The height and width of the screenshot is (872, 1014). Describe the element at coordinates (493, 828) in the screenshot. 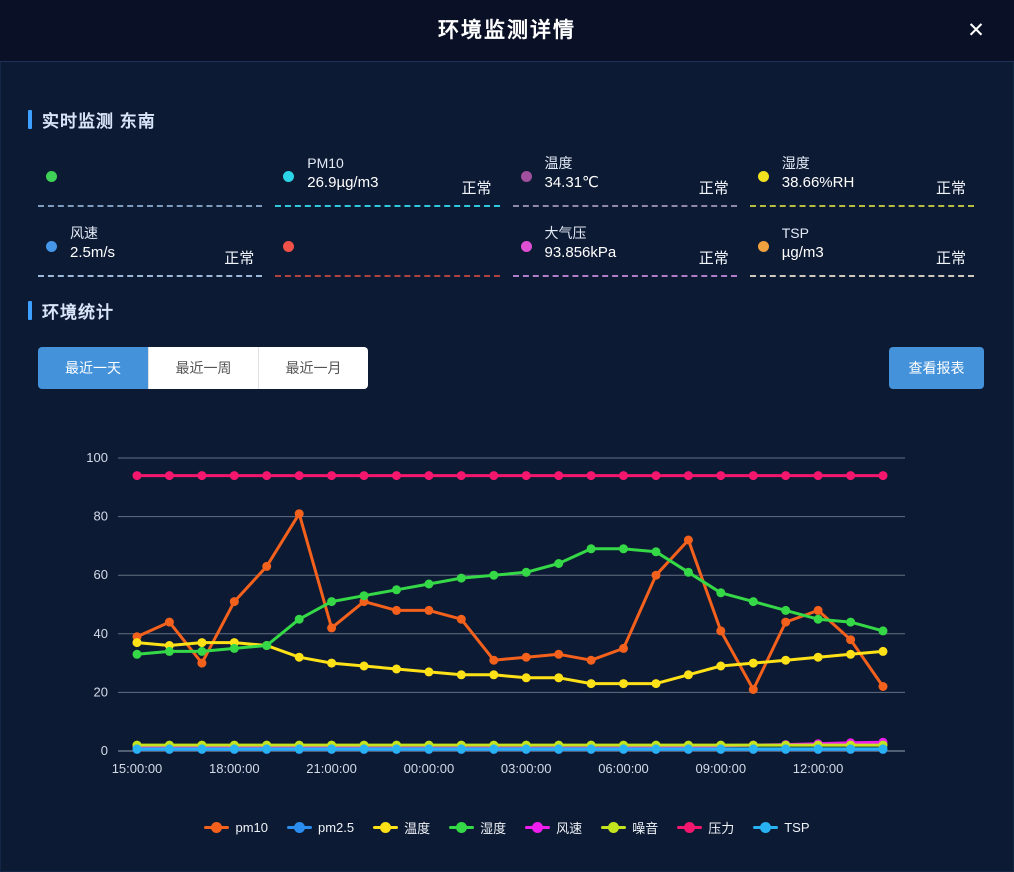

I see `legend-label: 湿度` at that location.